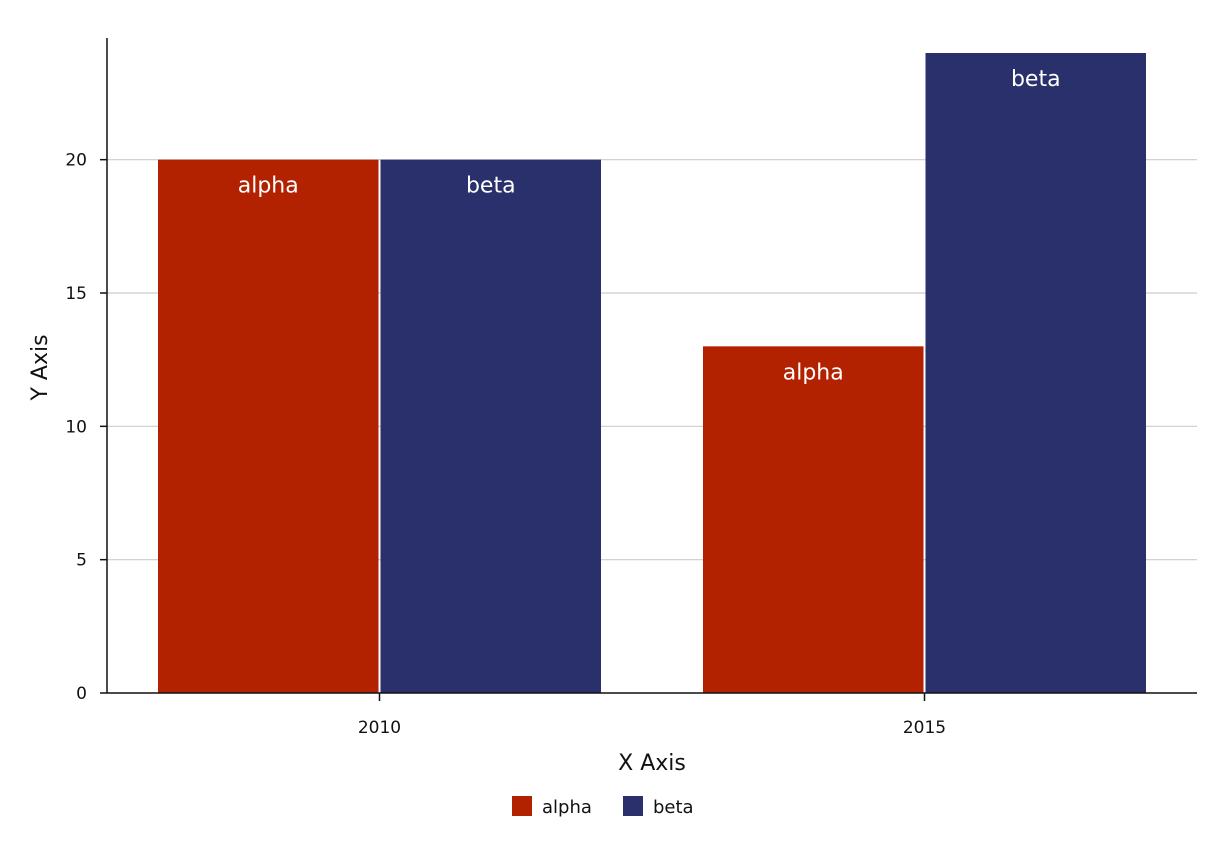 The image size is (1222, 842). What do you see at coordinates (81, 694) in the screenshot?
I see `y-tick-label: 0` at bounding box center [81, 694].